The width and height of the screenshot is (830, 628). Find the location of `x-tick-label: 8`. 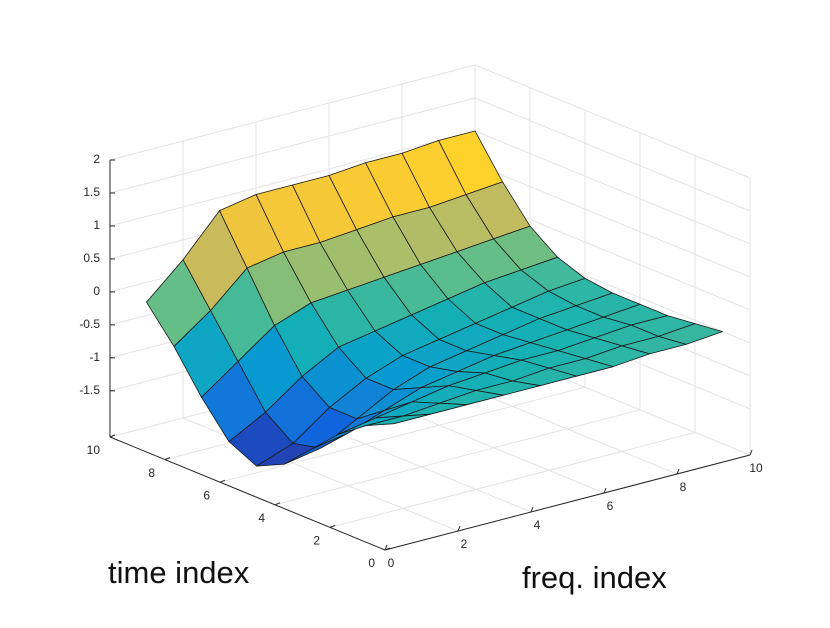

x-tick-label: 8 is located at coordinates (683, 487).